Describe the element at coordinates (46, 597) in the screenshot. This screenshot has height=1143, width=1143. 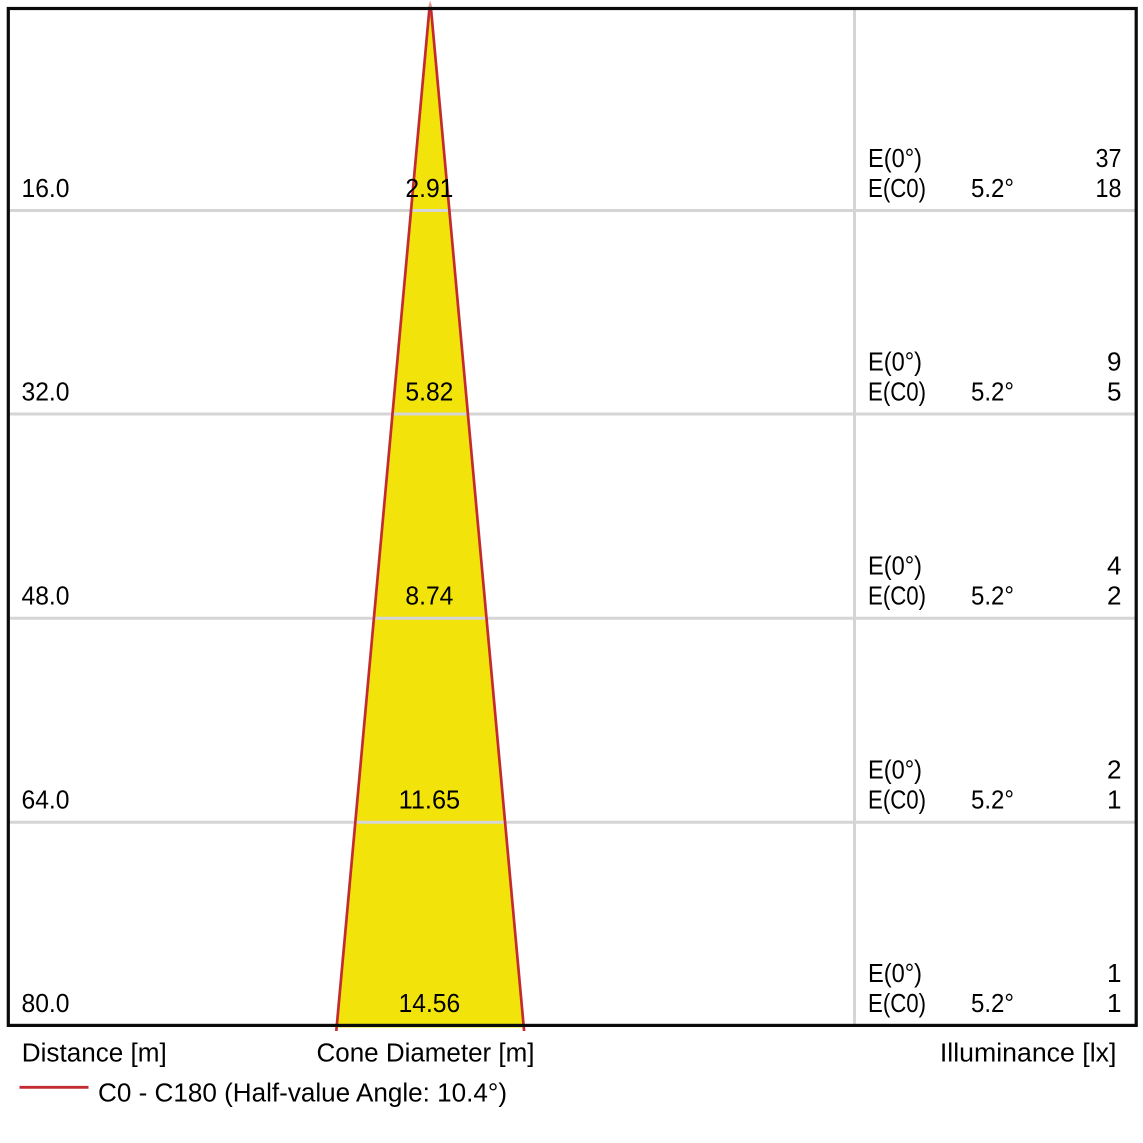
I see `svg-text: 48.0` at that location.